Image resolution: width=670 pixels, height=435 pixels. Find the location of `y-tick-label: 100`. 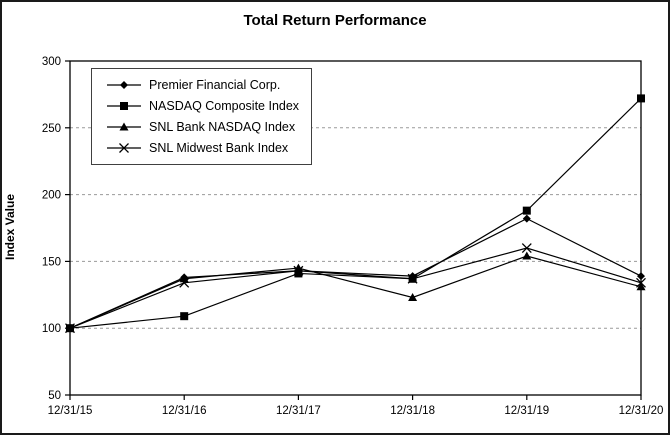

y-tick-label: 100 is located at coordinates (51, 329).